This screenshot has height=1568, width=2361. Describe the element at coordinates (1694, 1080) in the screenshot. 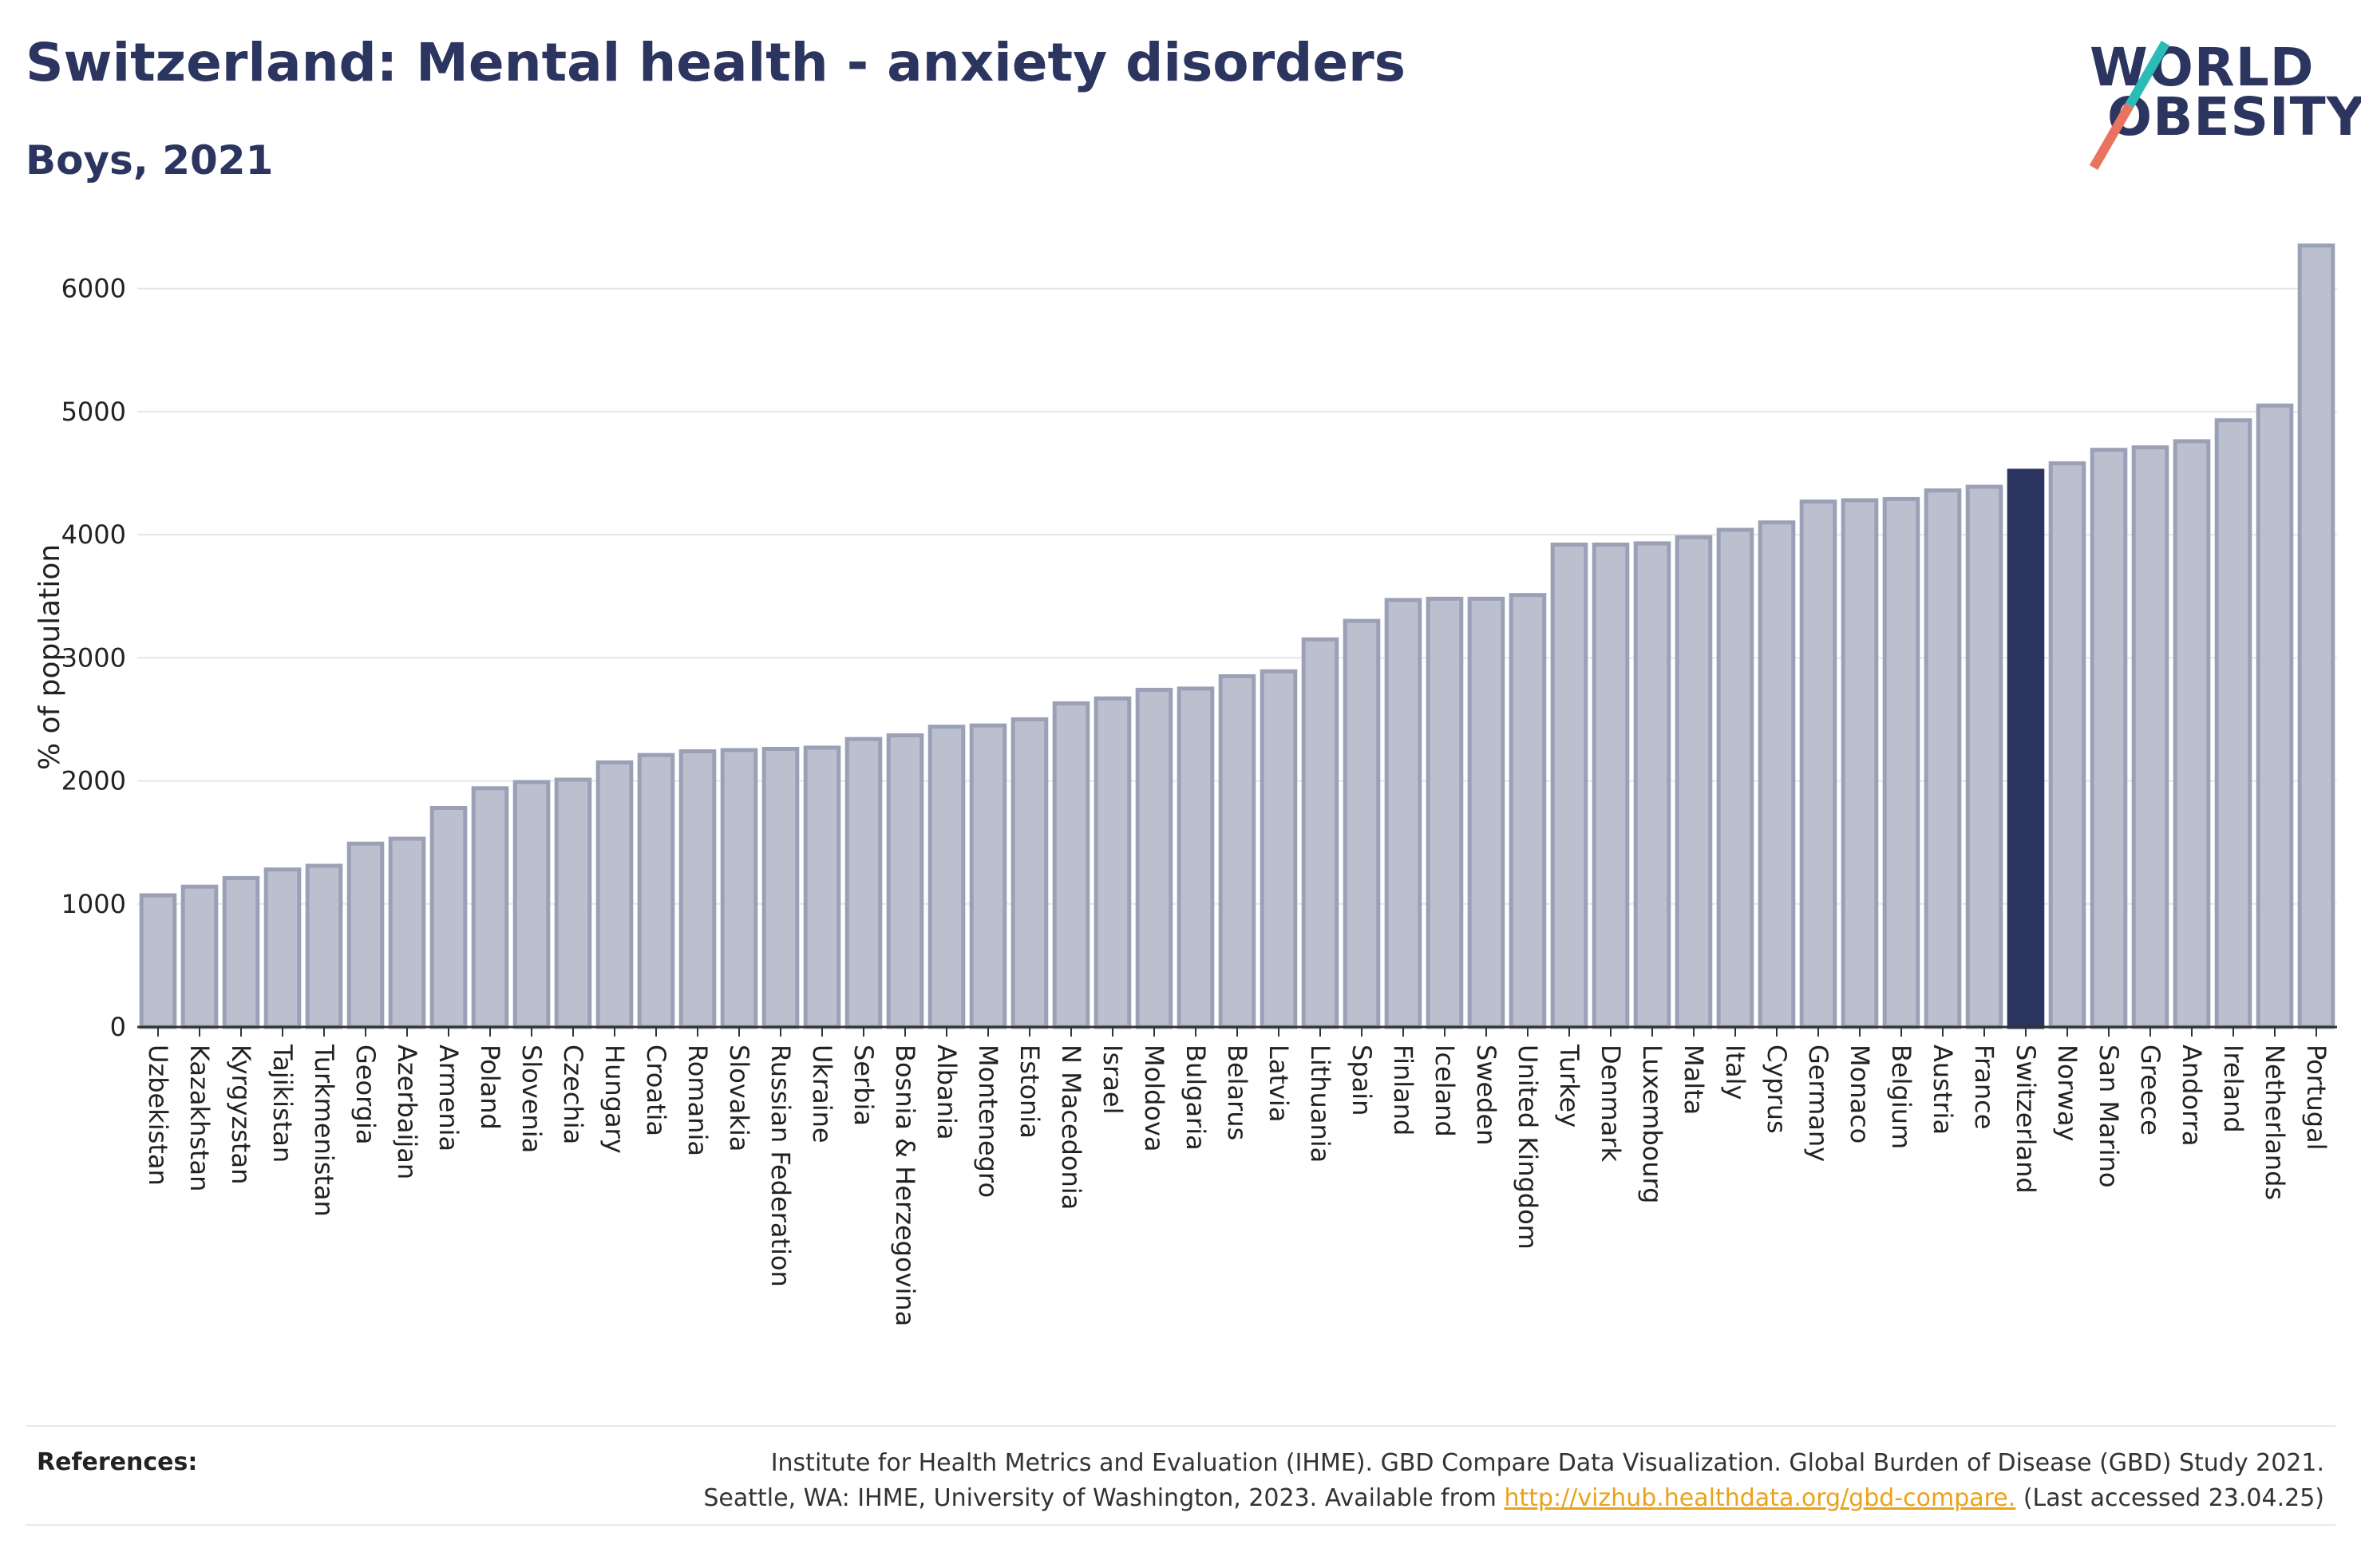

I see `x-tick-label: Malta` at that location.